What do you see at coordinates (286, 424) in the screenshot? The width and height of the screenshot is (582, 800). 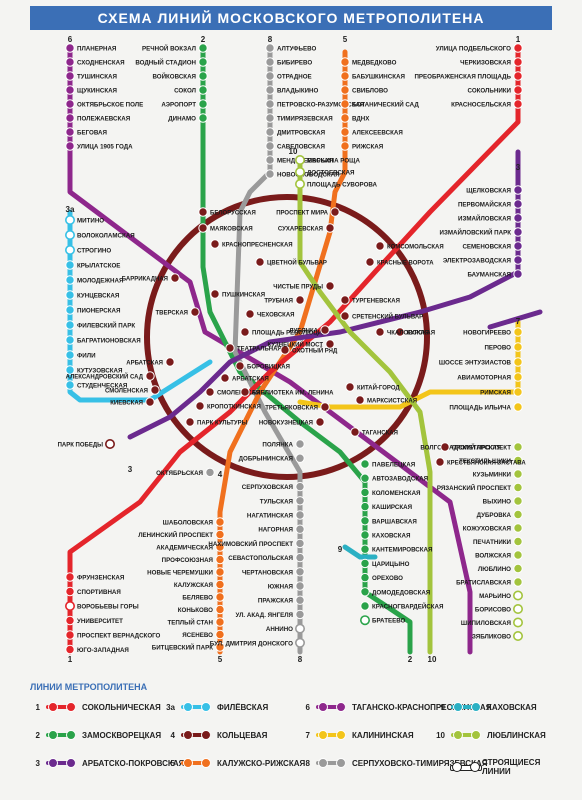 I see `station-label: НОВОКУЗНЕЦКАЯ` at bounding box center [286, 424].